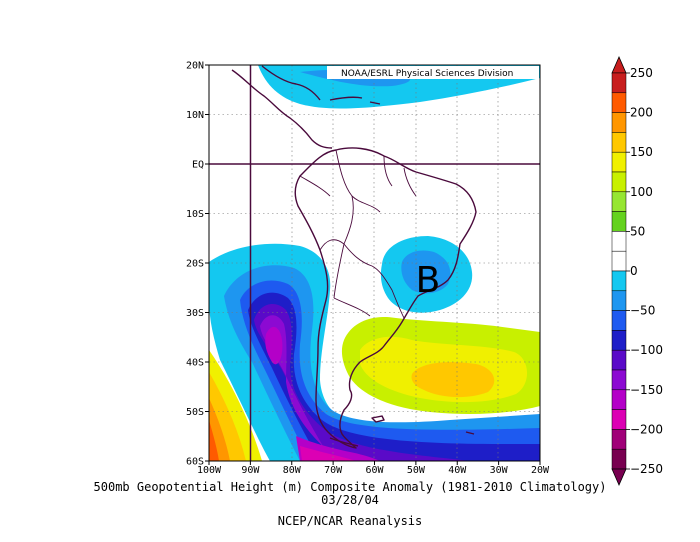 The image size is (700, 542). I want to click on colorbar-label: 250, so click(641, 73).